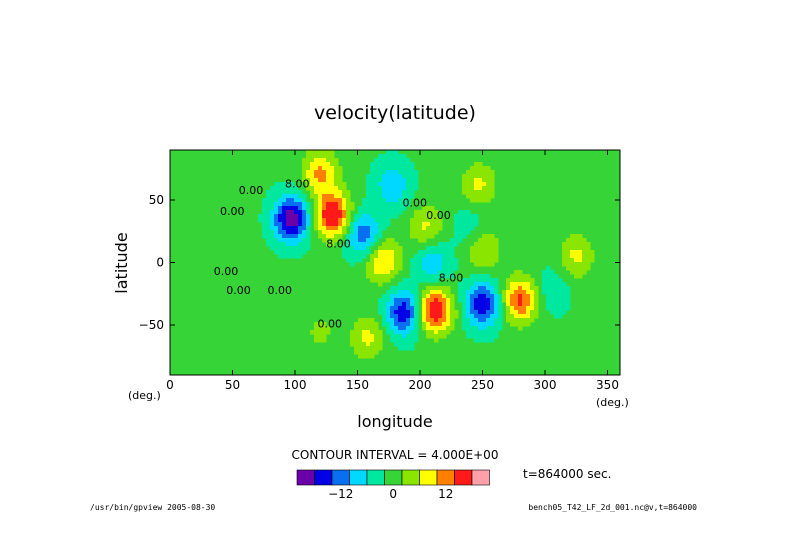 The height and width of the screenshot is (558, 789). I want to click on contour-label: 0.00, so click(238, 290).